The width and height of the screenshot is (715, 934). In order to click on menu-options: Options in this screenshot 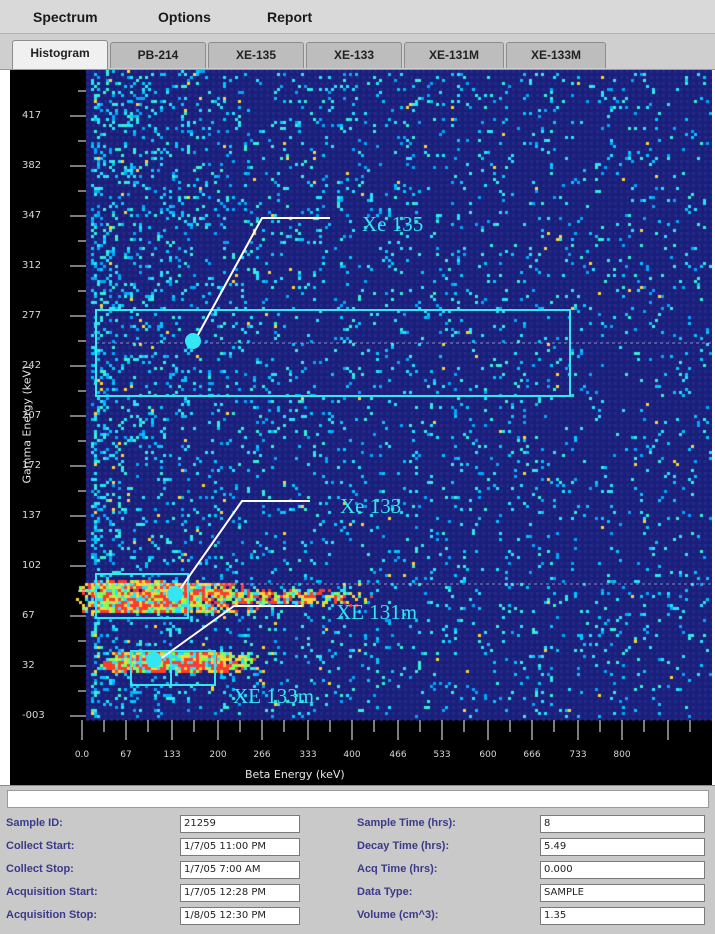, I will do `click(184, 17)`.